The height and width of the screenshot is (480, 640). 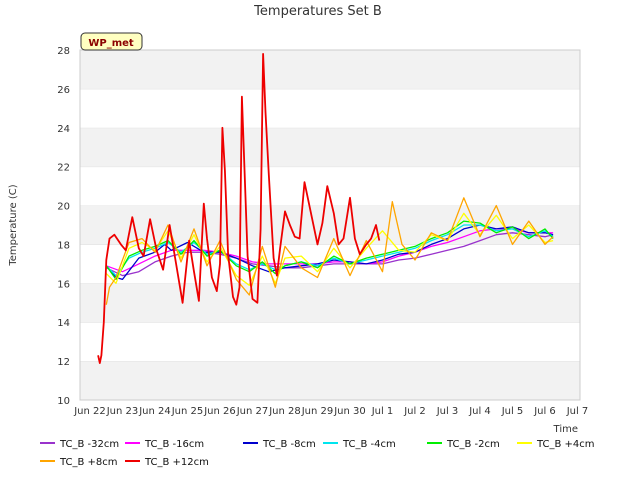 What do you see at coordinates (174, 444) in the screenshot?
I see `legend-label: TC_B -16cm` at bounding box center [174, 444].